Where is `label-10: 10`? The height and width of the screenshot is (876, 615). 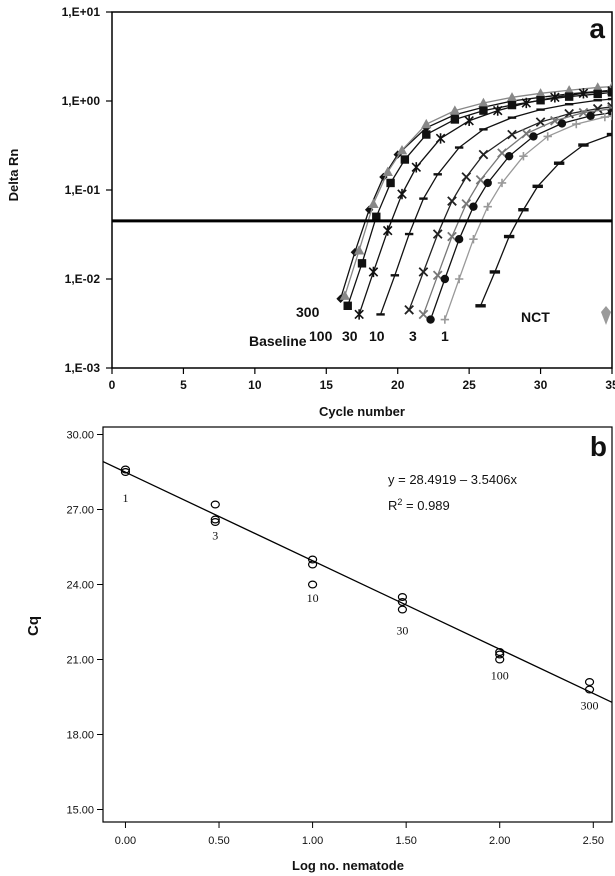
label-10: 10 is located at coordinates (377, 336).